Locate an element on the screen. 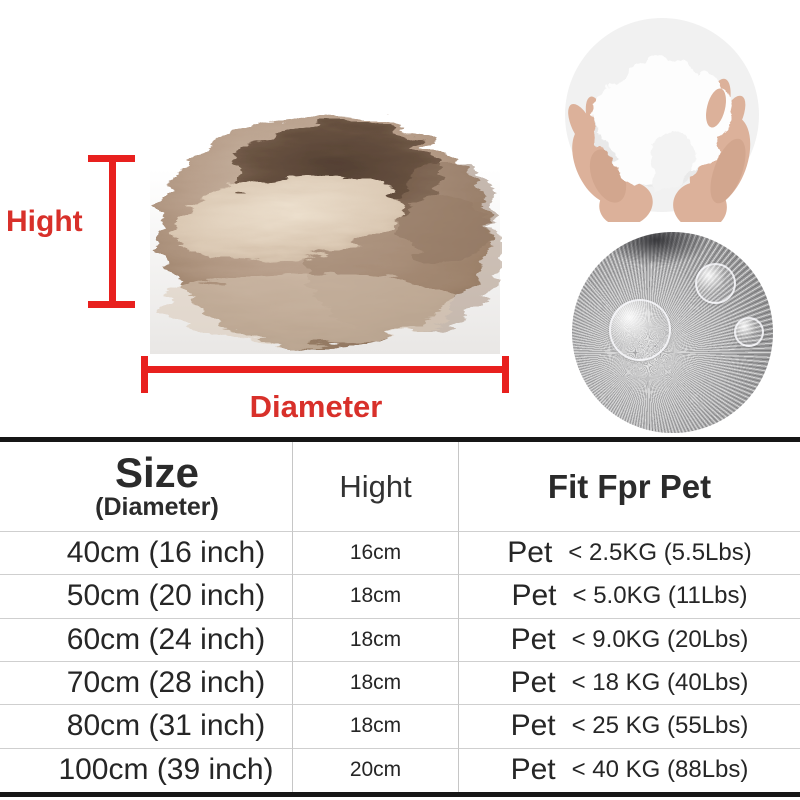 This screenshot has width=800, height=800. weight-limit: < 9.0KG (20Lbs) is located at coordinates (660, 639).